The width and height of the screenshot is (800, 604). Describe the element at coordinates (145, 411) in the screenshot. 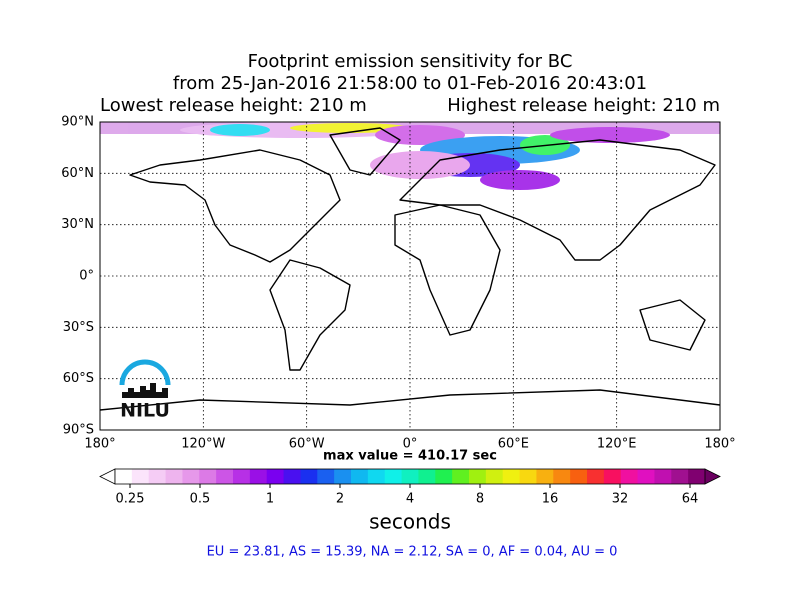

I see `logo-text: NILU` at that location.